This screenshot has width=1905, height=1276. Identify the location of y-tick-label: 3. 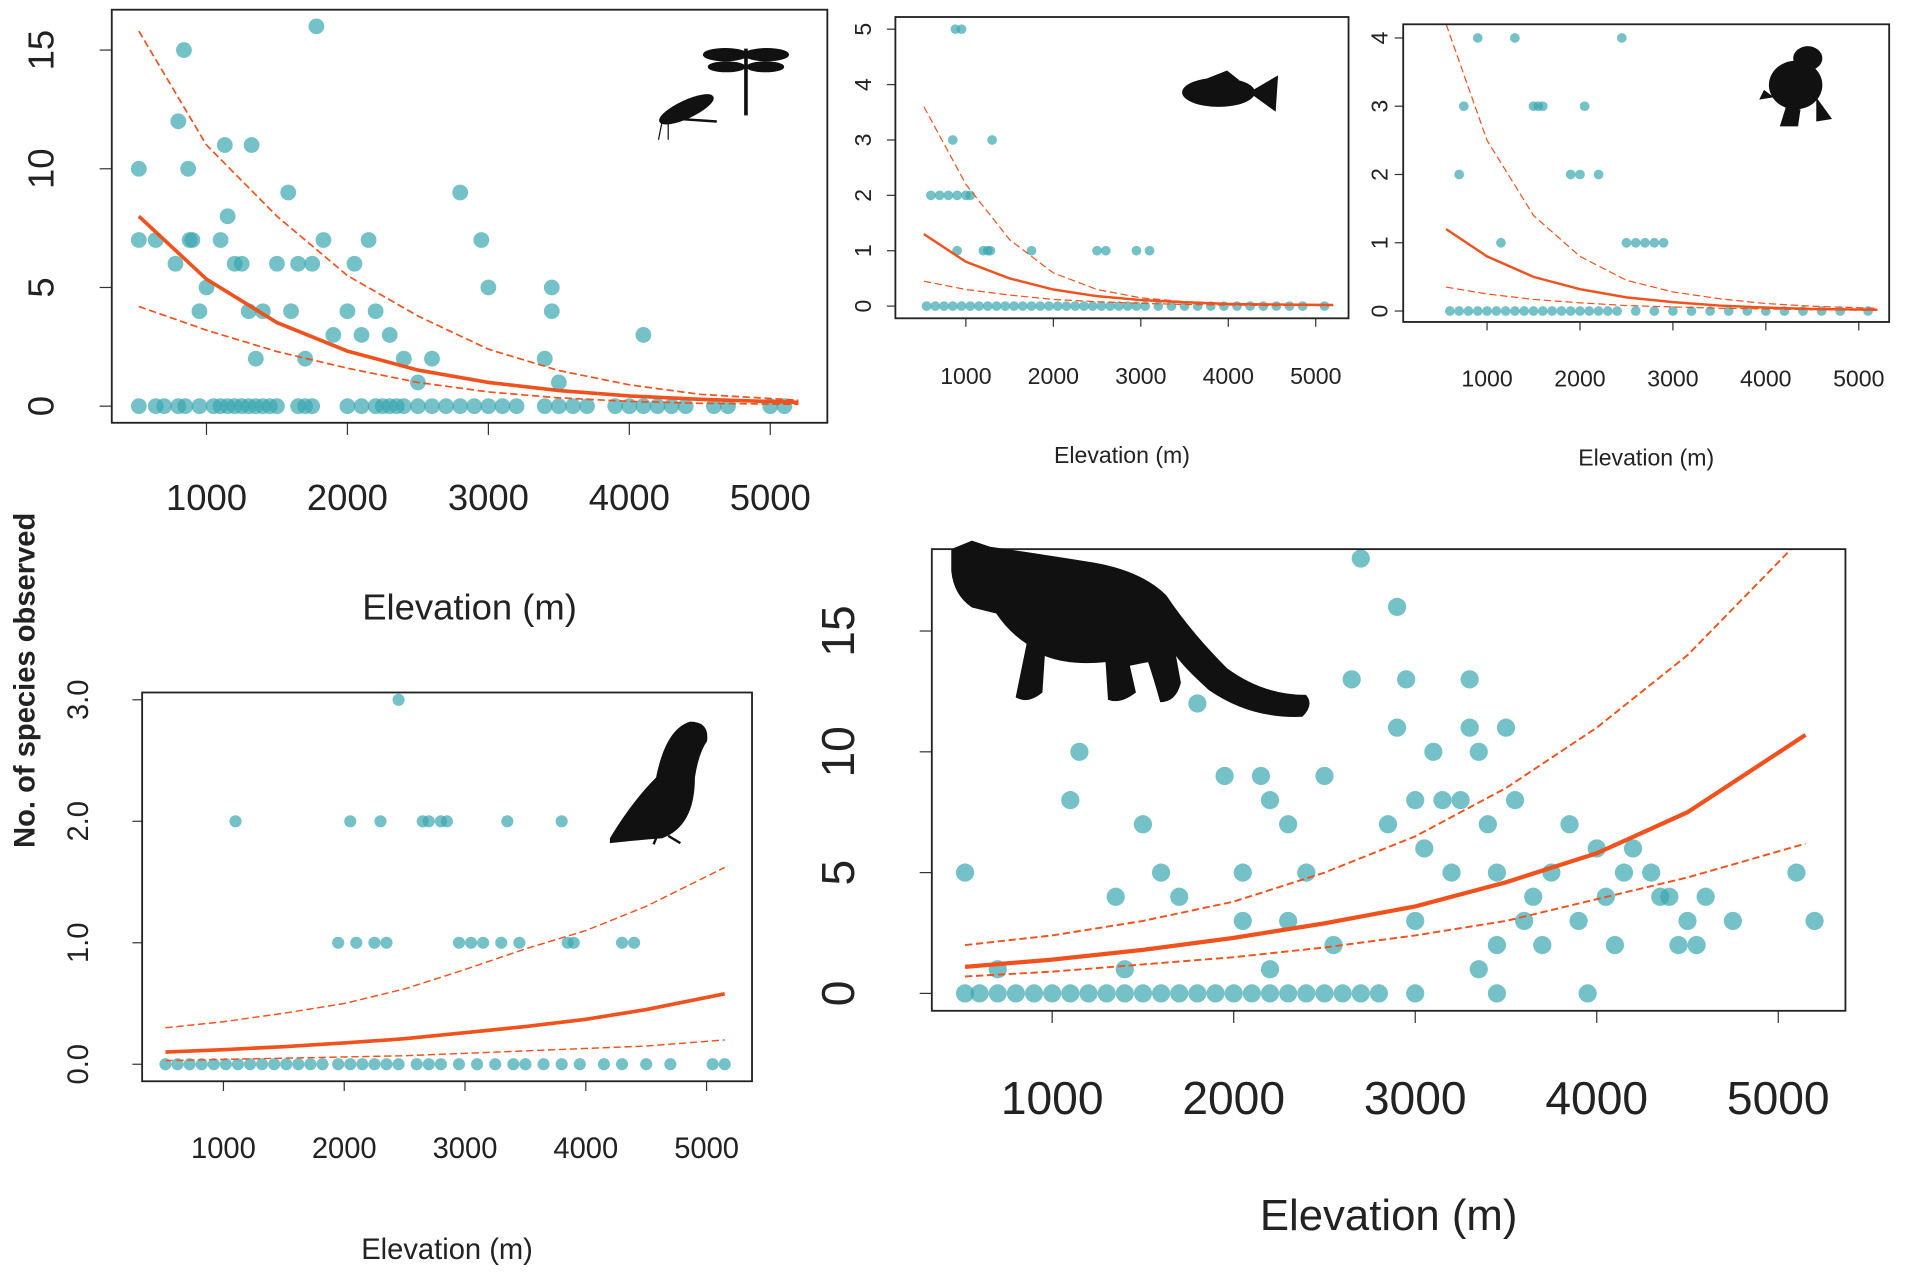
(863, 140).